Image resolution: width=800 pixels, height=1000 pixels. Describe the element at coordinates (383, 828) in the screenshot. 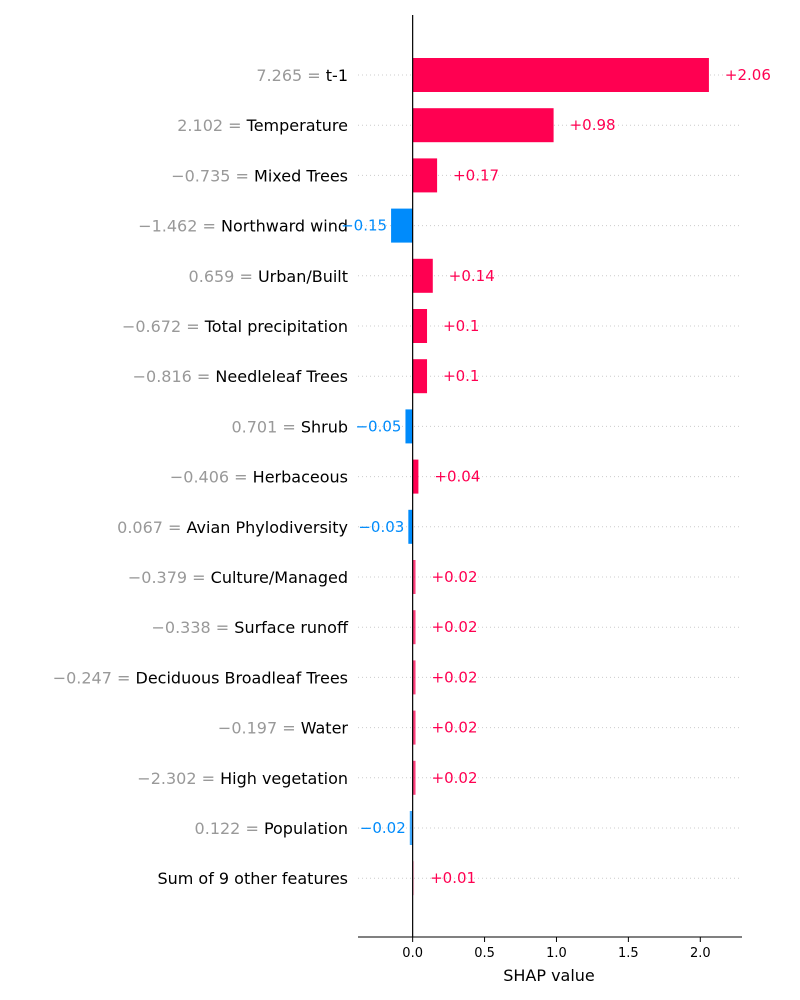

I see `bar-value-label: −0.02` at that location.